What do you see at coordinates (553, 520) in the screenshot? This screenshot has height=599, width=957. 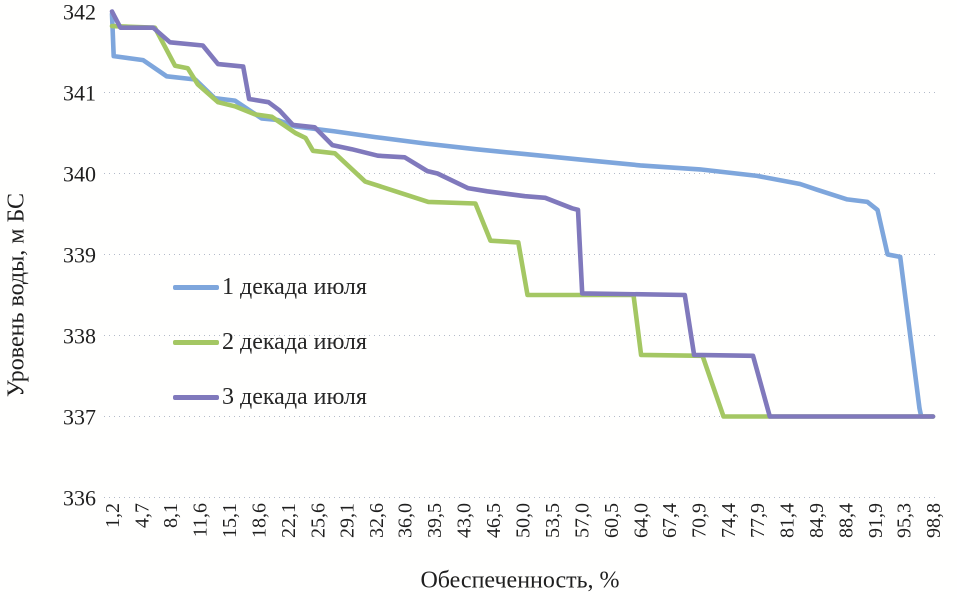 I see `x-axis-tick-label: 53,5` at bounding box center [553, 520].